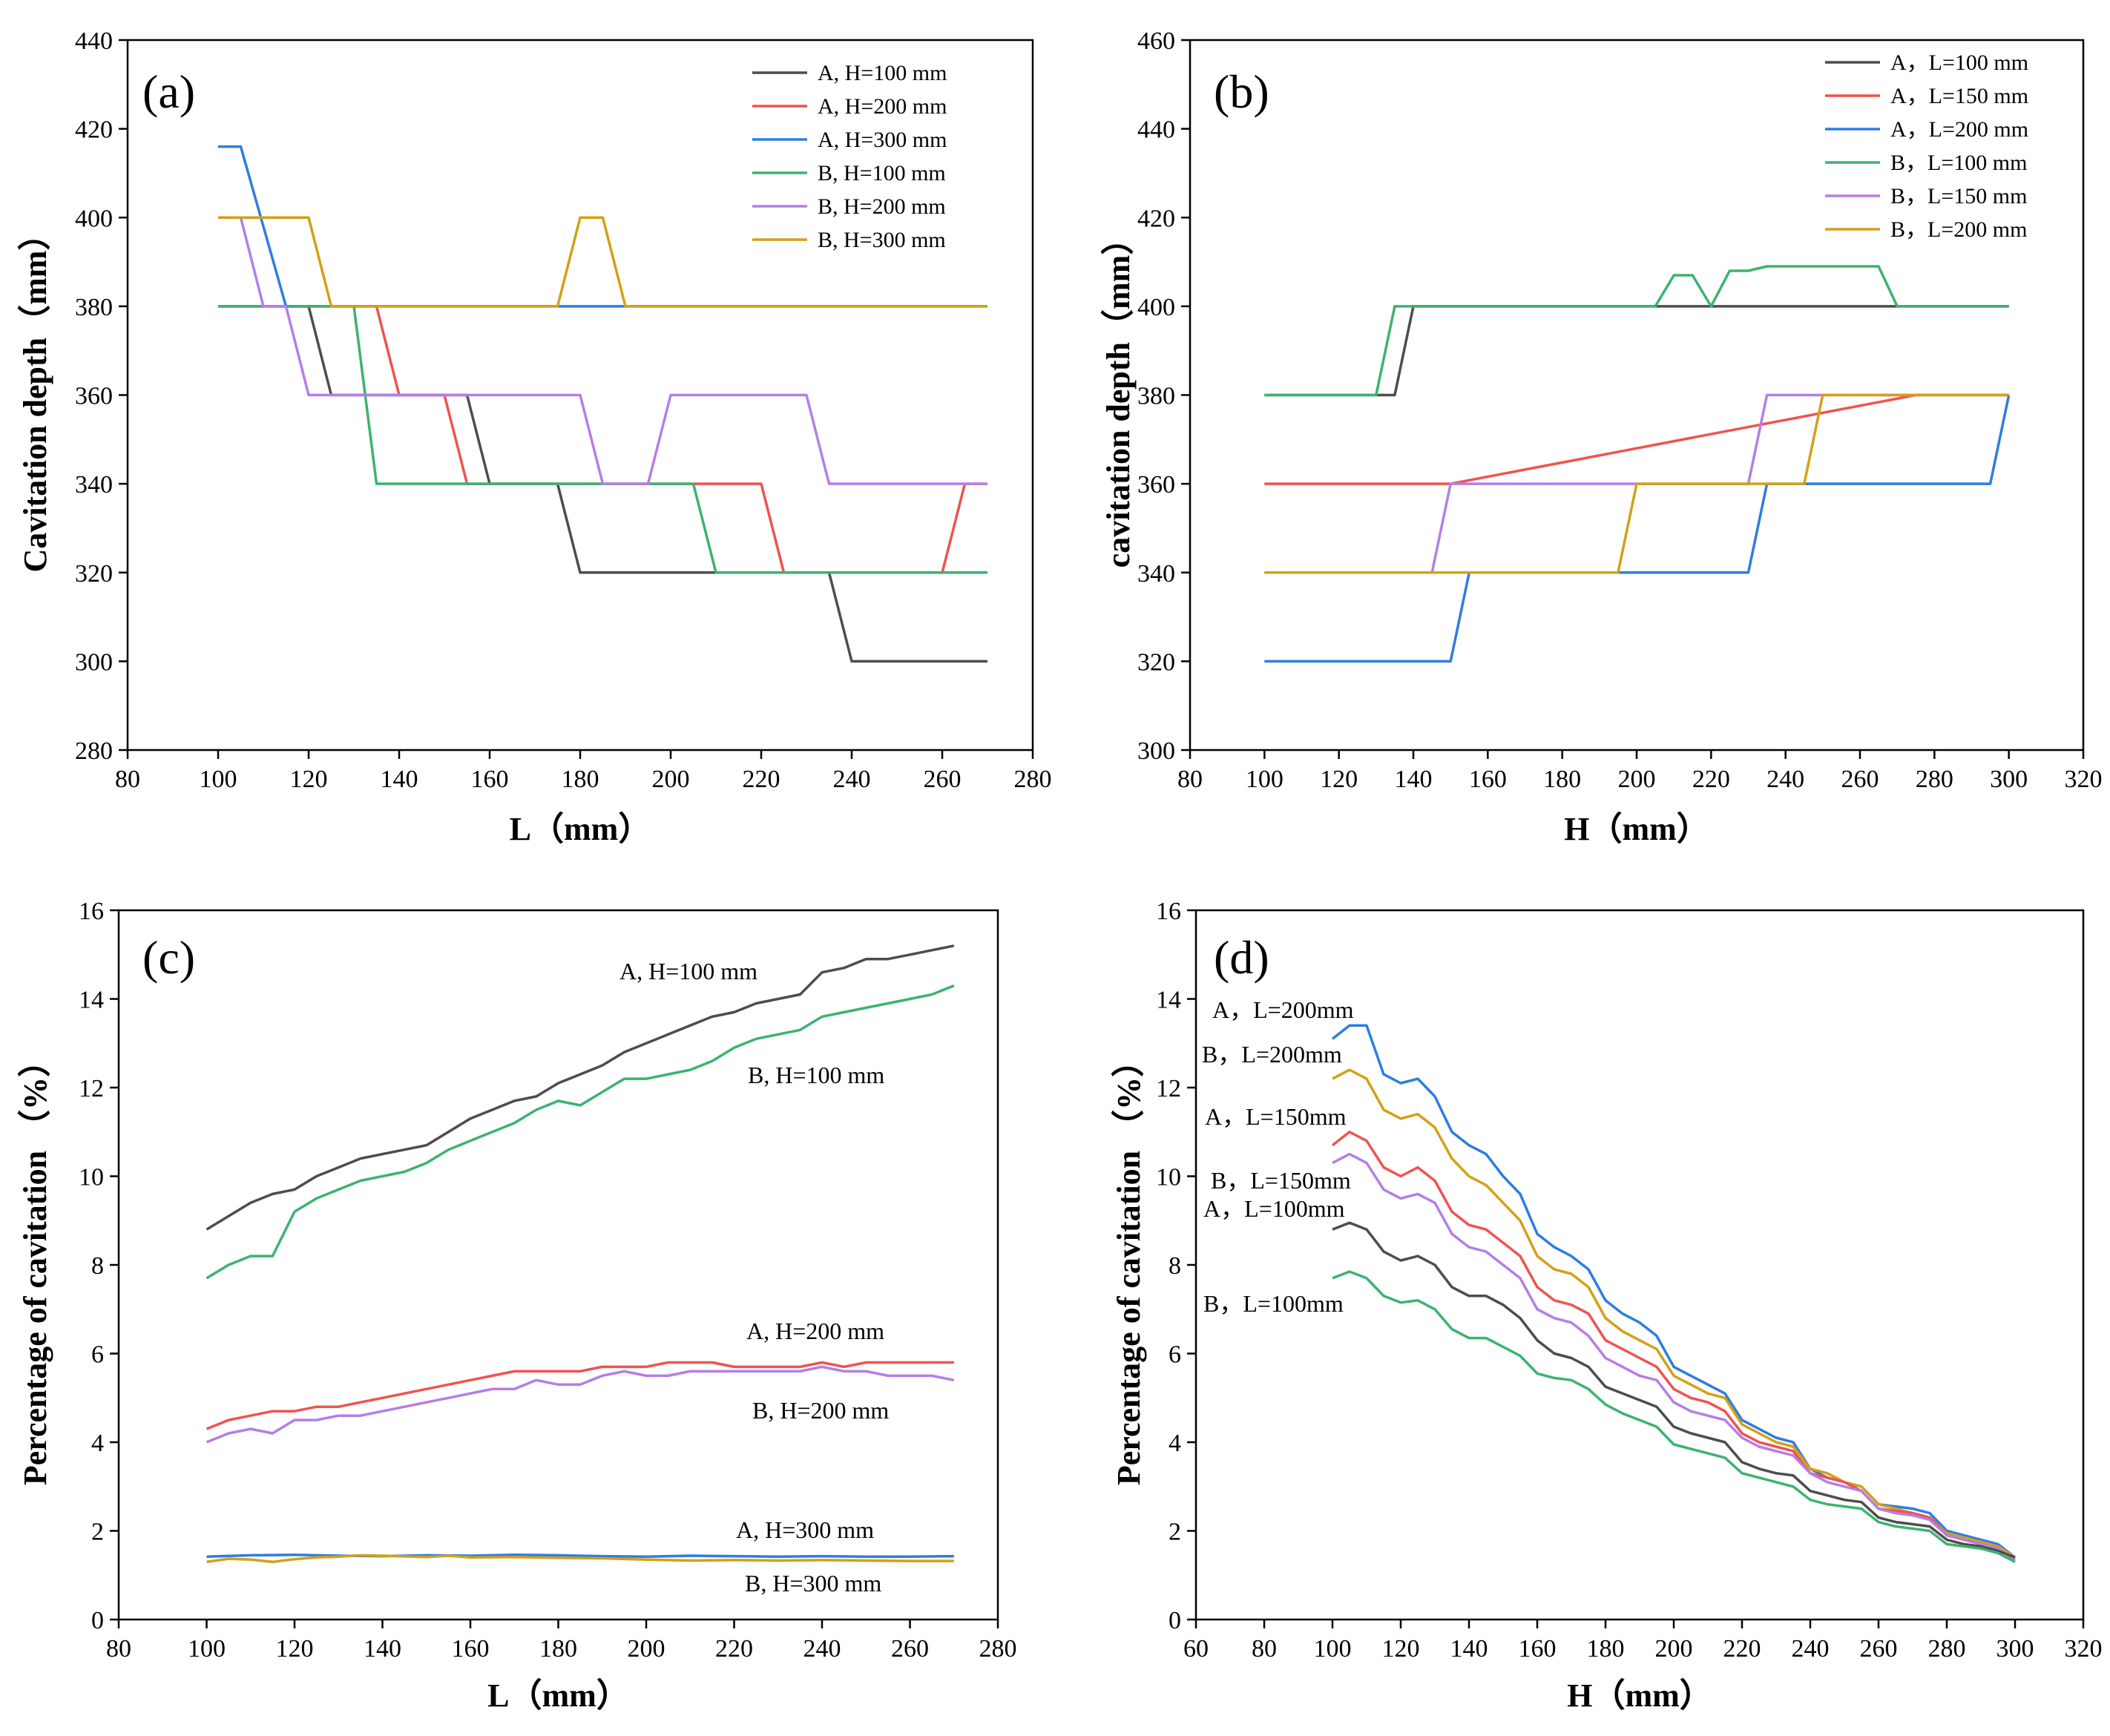 The image size is (2110, 1736). Describe the element at coordinates (97, 1533) in the screenshot. I see `y-tick-label: 2` at that location.